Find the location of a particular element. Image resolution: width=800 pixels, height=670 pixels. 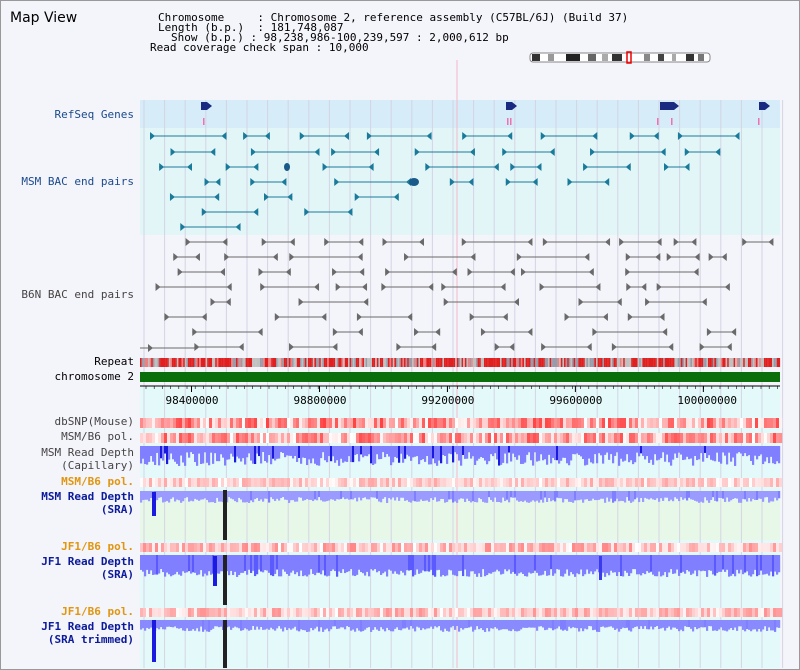

jf1-read-depth-sra-label-1: JF1 Read Depth is located at coordinates (87, 561).